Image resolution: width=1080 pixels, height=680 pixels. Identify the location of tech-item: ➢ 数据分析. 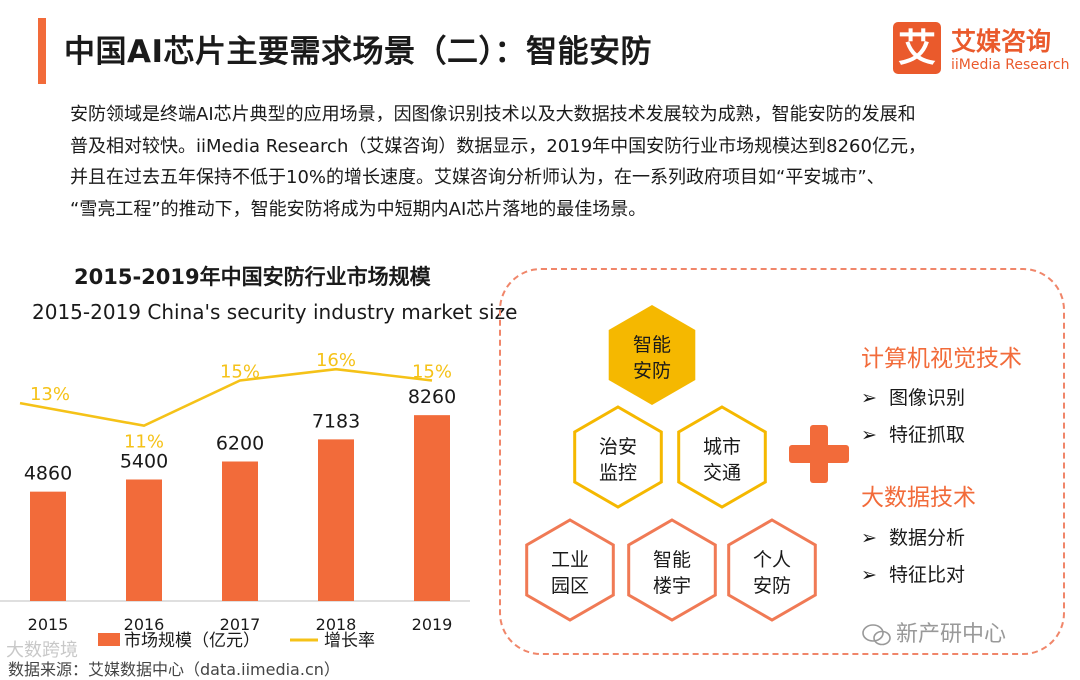
(913, 536).